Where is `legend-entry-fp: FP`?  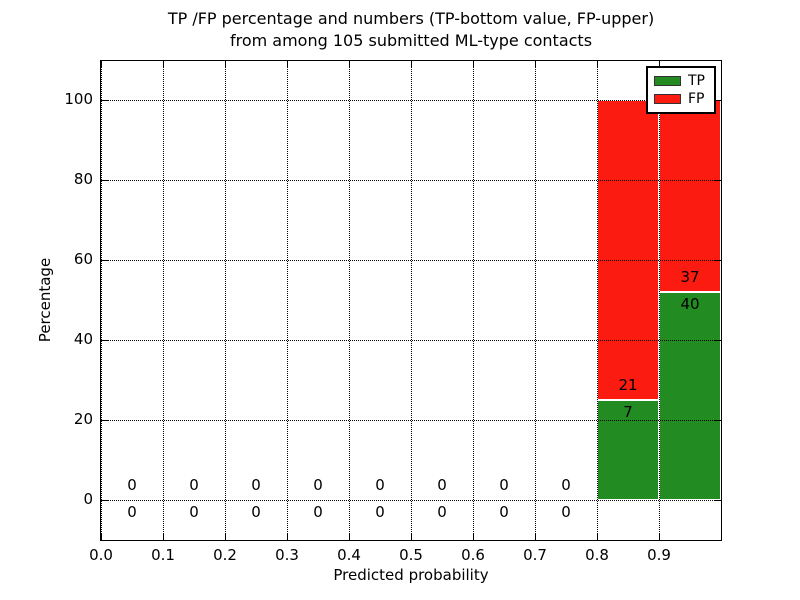
legend-entry-fp: FP is located at coordinates (681, 99).